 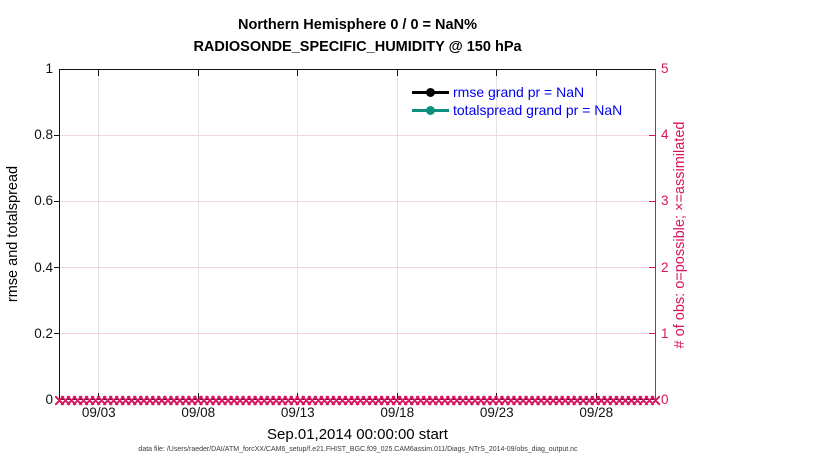 What do you see at coordinates (198, 412) in the screenshot?
I see `x-tick-label: 09/08` at bounding box center [198, 412].